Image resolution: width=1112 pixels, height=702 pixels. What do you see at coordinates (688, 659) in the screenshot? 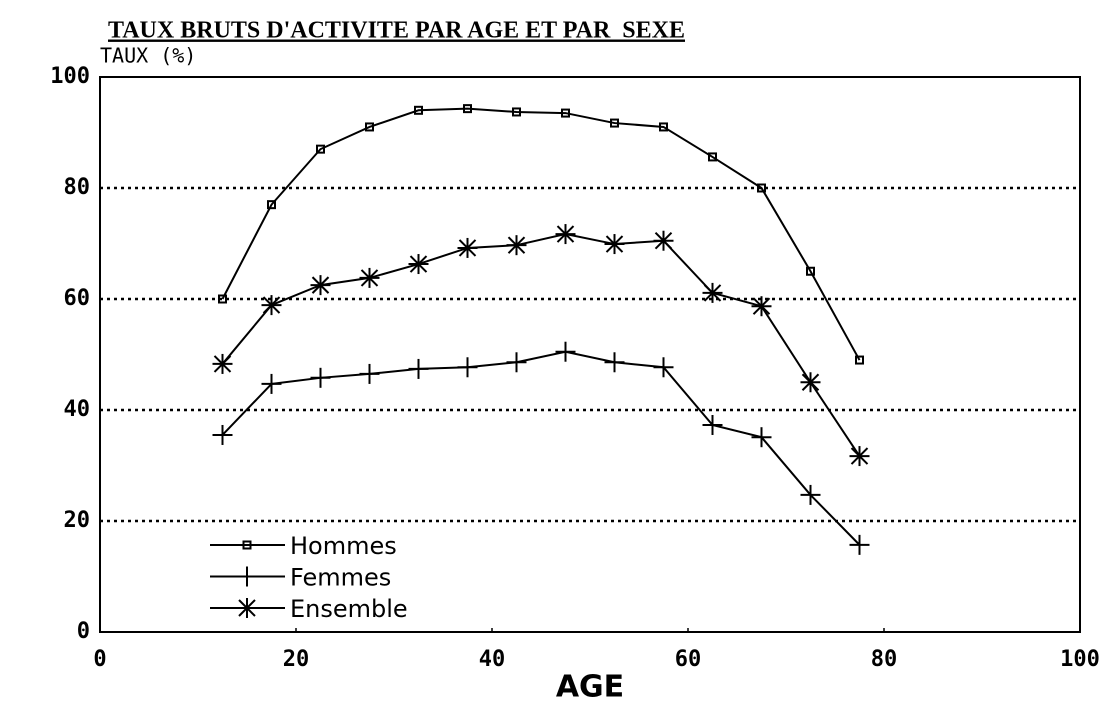
I see `x-tick-label: 60` at bounding box center [688, 659].